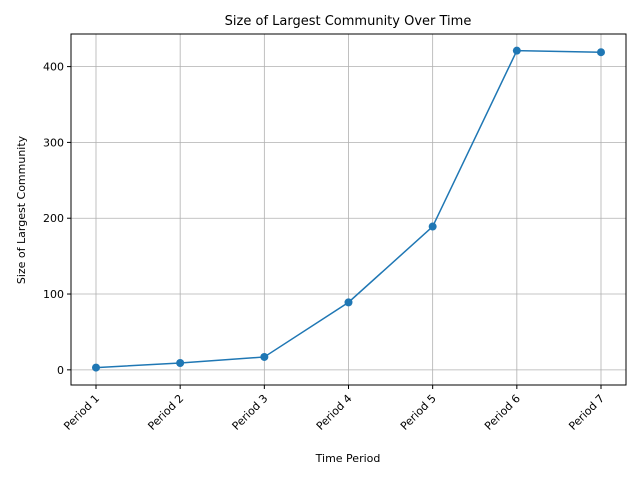 This screenshot has height=480, width=640. I want to click on y-tick-label: 400, so click(53, 67).